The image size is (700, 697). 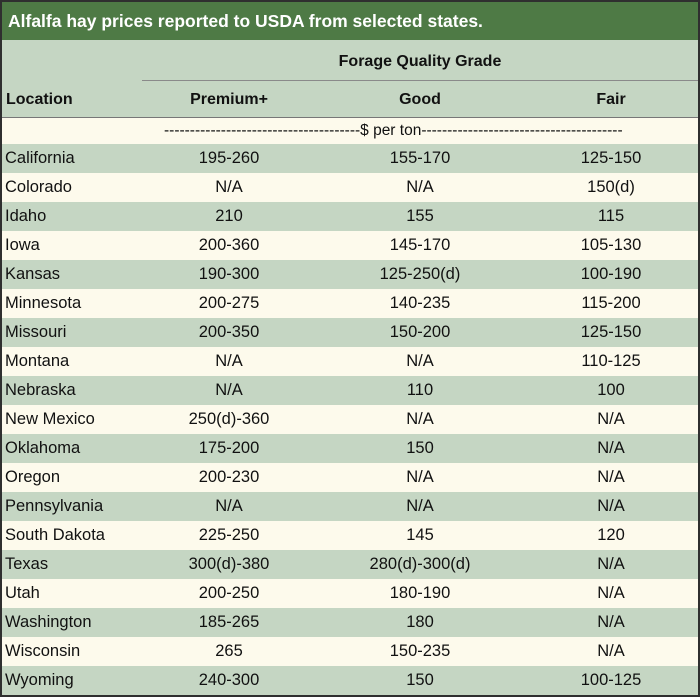 I want to click on cell-location: South Dakota, so click(x=55, y=535).